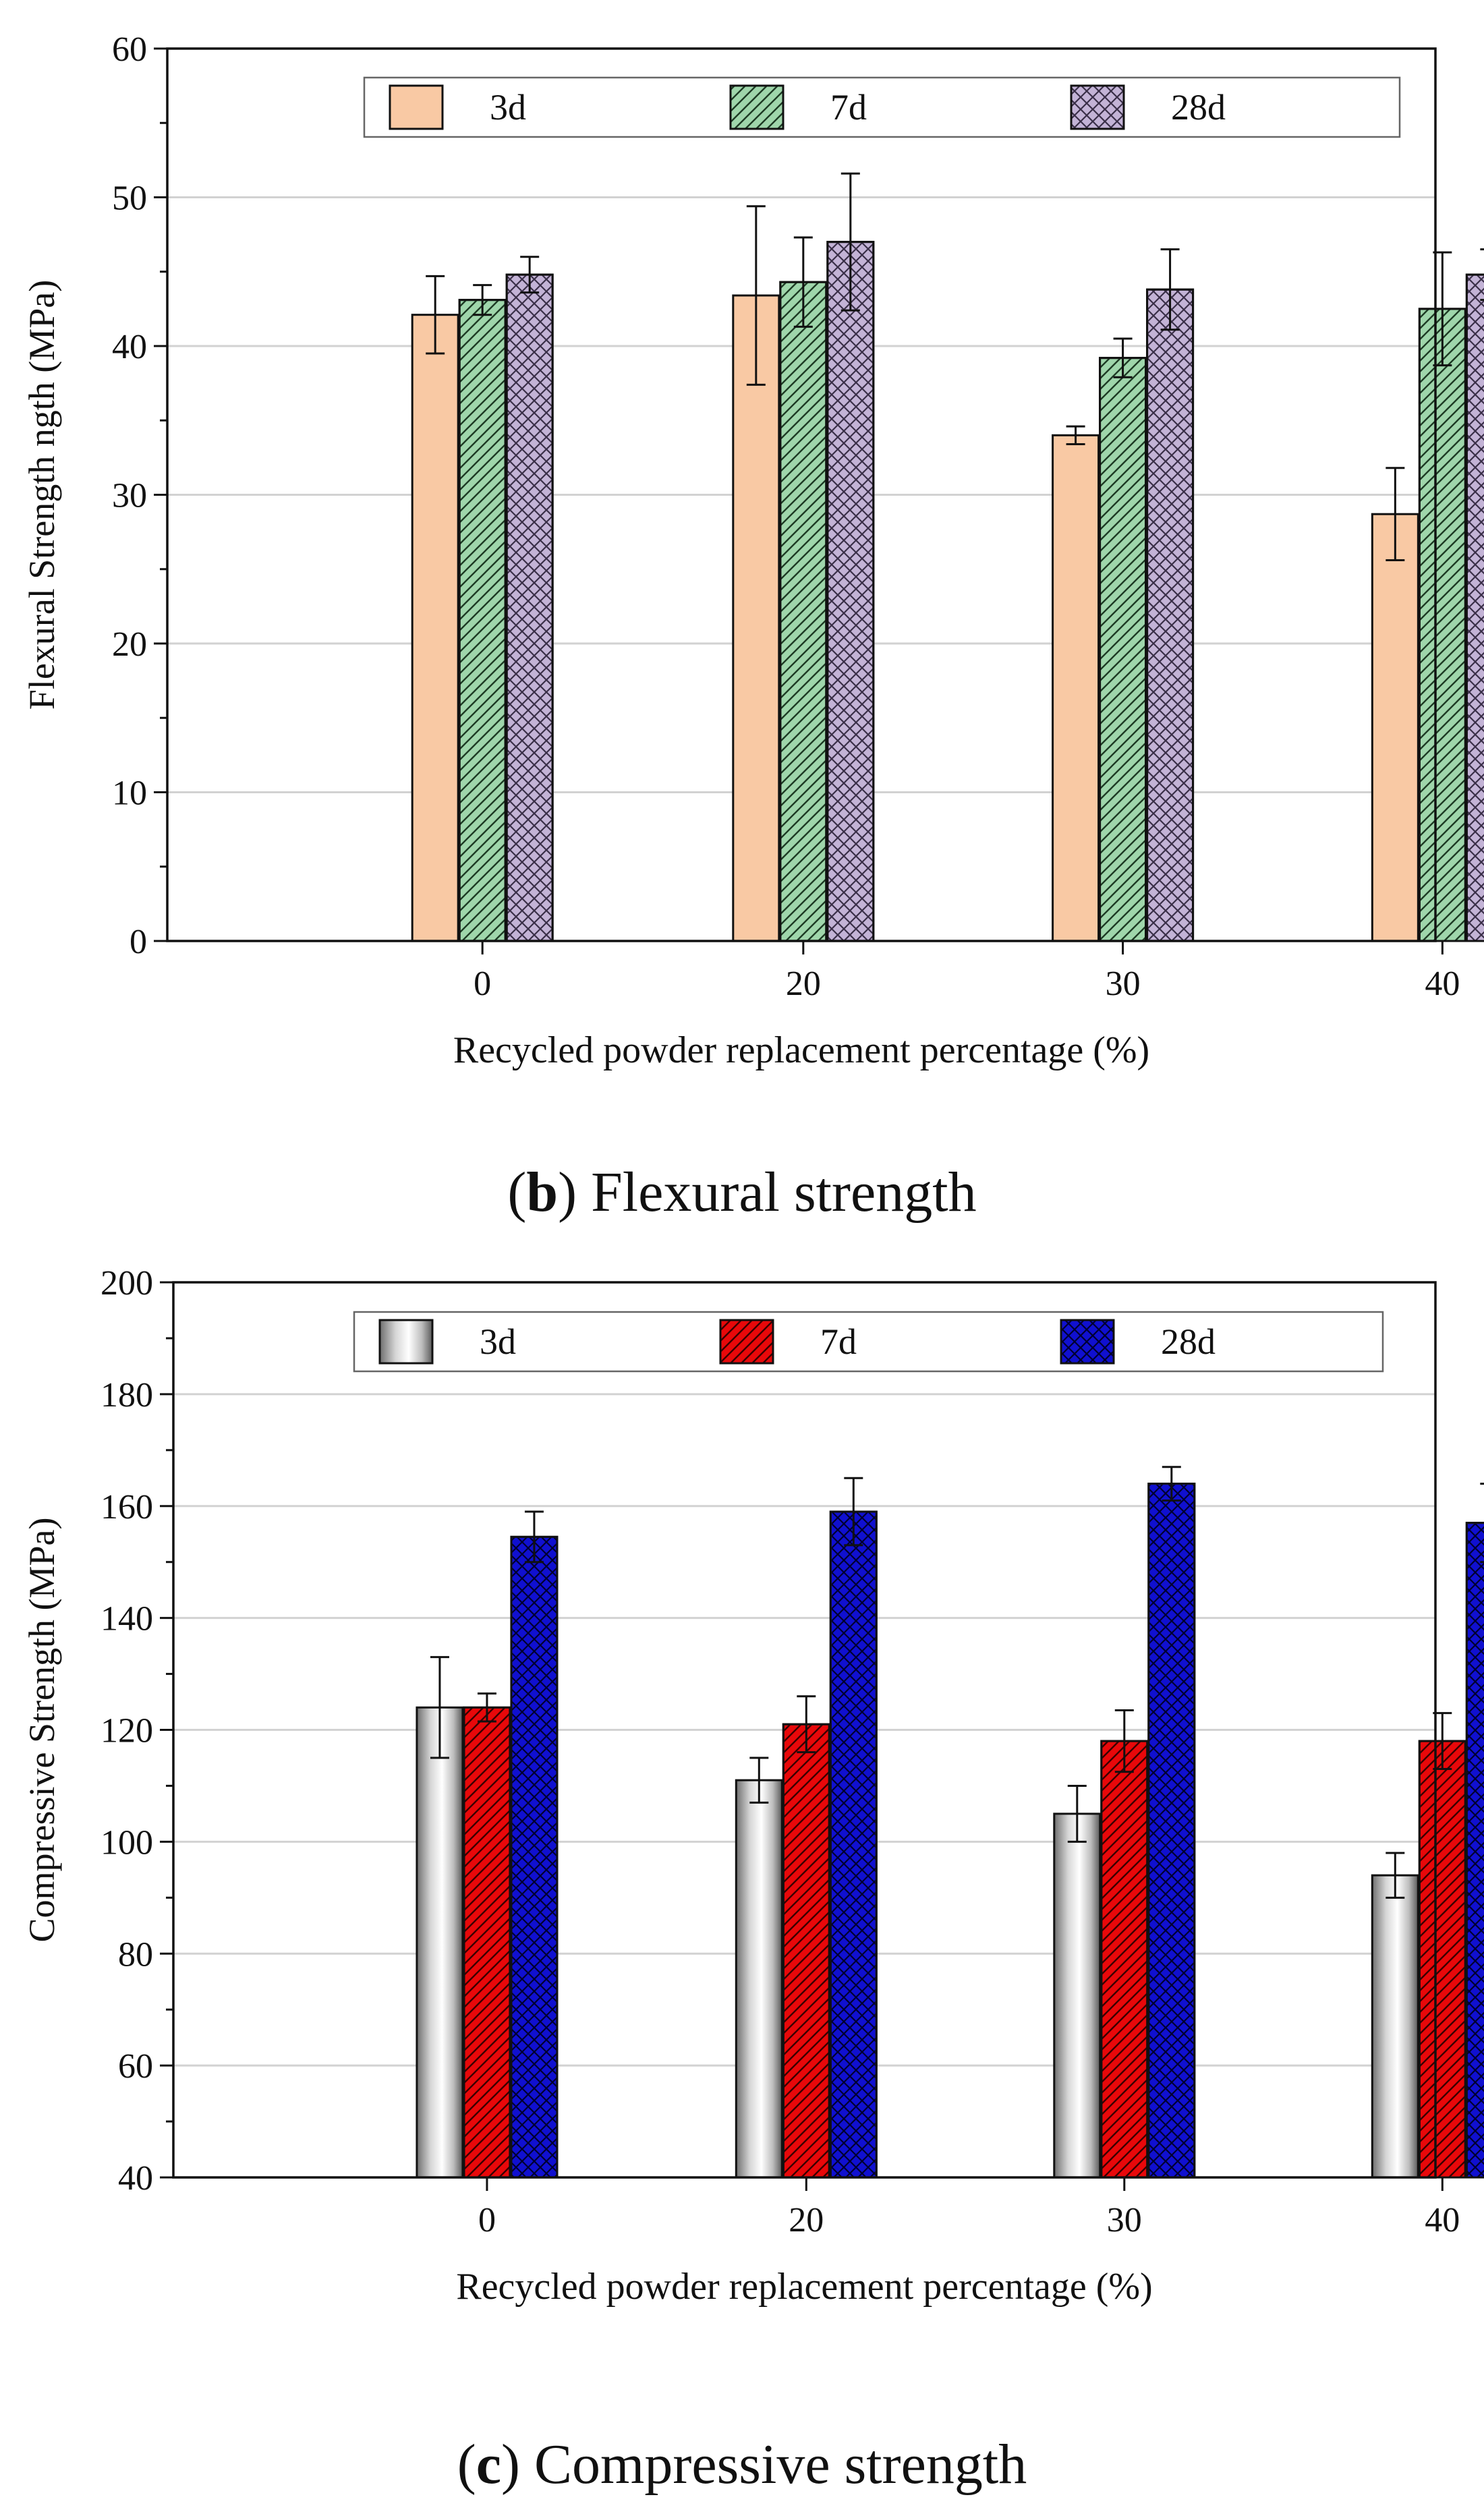 Image resolution: width=1484 pixels, height=2514 pixels. Describe the element at coordinates (130, 644) in the screenshot. I see `y-tick-label-20: 20` at that location.